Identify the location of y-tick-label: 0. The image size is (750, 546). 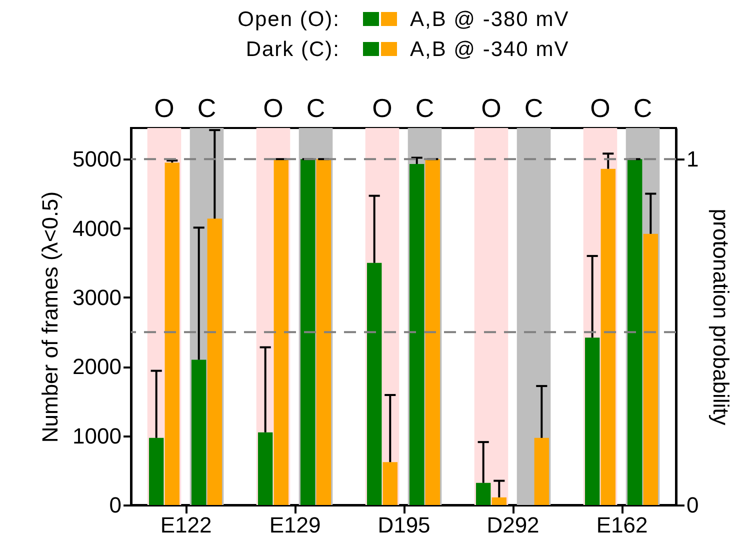
(115, 505).